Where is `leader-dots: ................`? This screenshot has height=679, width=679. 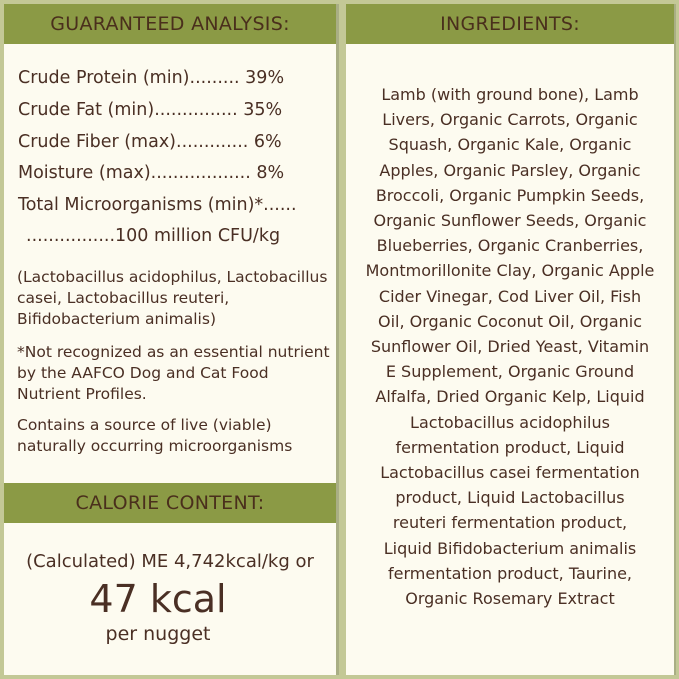 leader-dots: ................ is located at coordinates (71, 236).